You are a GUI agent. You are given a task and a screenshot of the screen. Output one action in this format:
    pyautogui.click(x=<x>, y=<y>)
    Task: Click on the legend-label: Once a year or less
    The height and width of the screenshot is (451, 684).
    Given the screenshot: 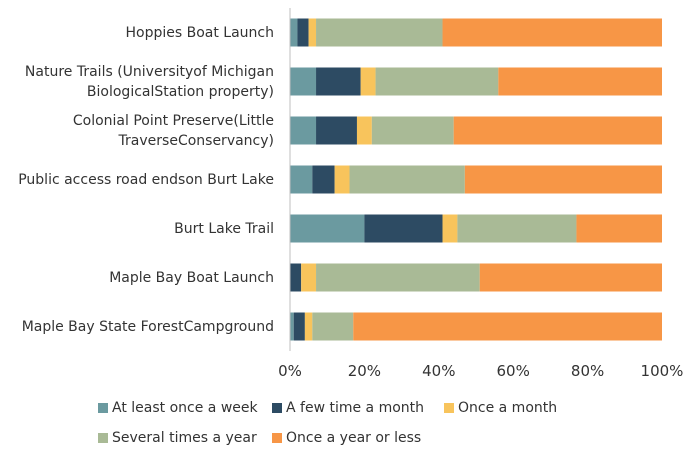 What is the action you would take?
    pyautogui.click(x=354, y=438)
    